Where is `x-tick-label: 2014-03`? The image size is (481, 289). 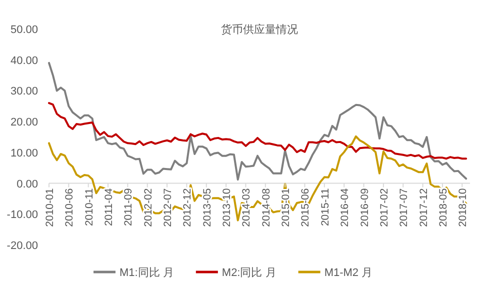 x-tick-label: 2014-03 is located at coordinates (246, 207).